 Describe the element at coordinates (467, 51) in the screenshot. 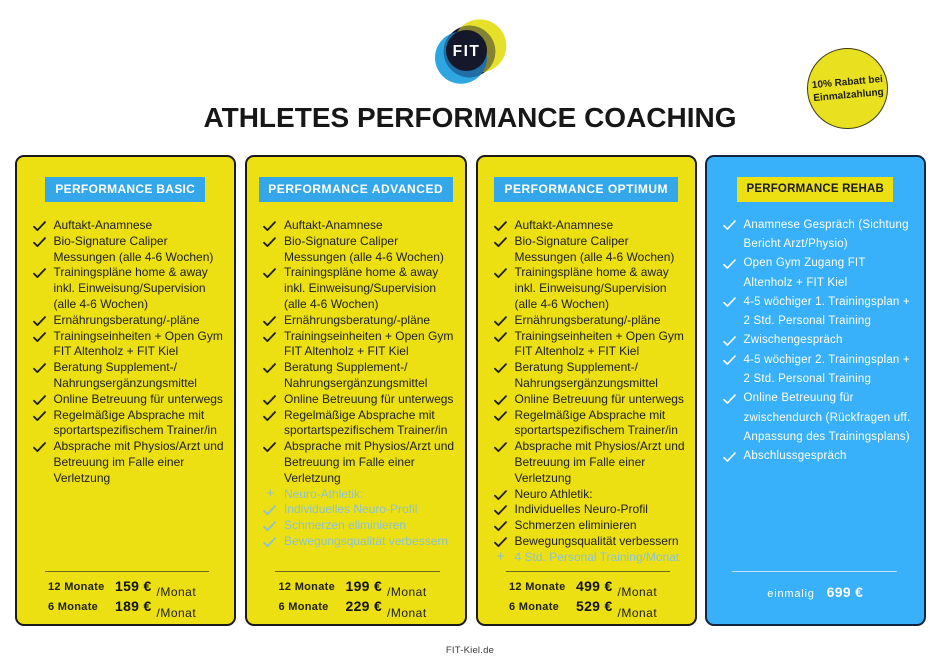

I see `svg-text: FIT` at that location.